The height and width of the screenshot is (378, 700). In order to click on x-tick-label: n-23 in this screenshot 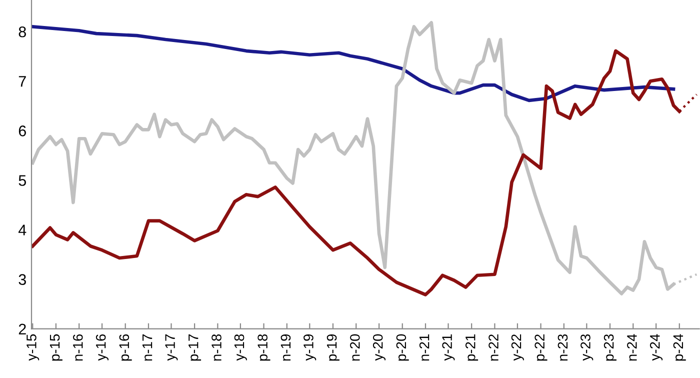, I will do `click(563, 347)`.